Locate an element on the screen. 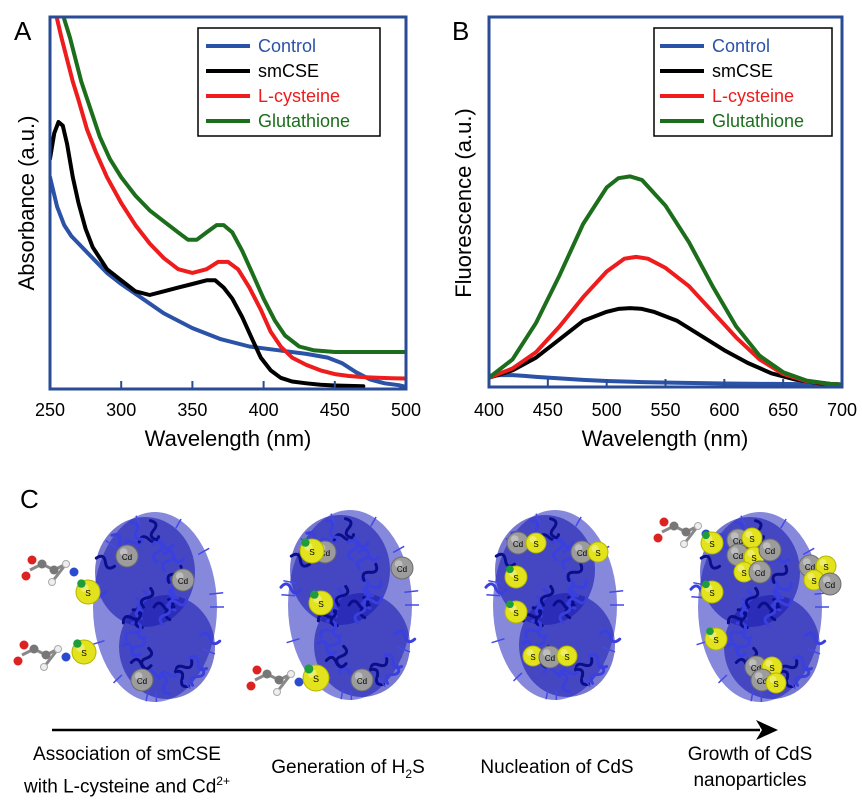 The height and width of the screenshot is (800, 862). panel-b-legend-label-control: Control is located at coordinates (741, 46).